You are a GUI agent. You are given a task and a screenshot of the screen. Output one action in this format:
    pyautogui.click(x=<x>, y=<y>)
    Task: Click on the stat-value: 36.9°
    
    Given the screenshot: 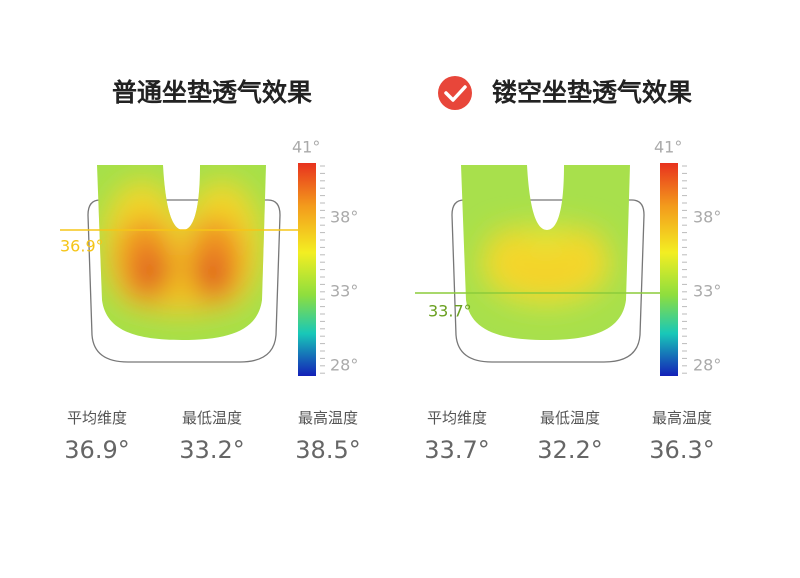 What is the action you would take?
    pyautogui.click(x=96, y=450)
    